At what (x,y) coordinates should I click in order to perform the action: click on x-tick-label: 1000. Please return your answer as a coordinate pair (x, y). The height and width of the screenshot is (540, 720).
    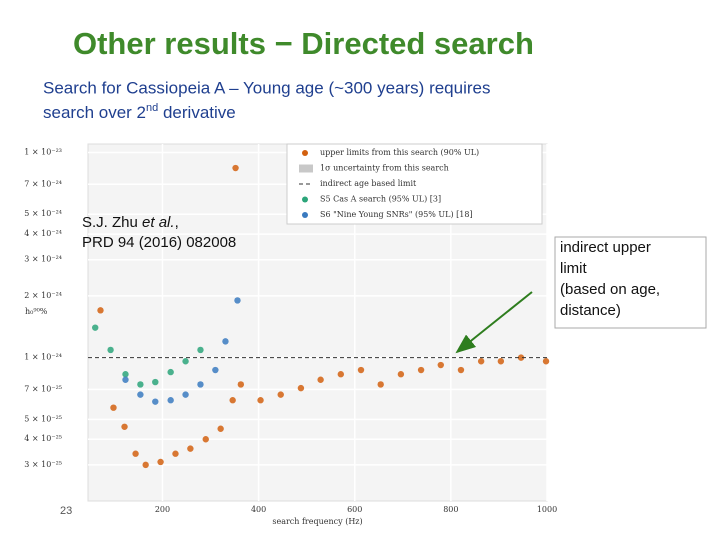
    Looking at the image, I should click on (547, 509).